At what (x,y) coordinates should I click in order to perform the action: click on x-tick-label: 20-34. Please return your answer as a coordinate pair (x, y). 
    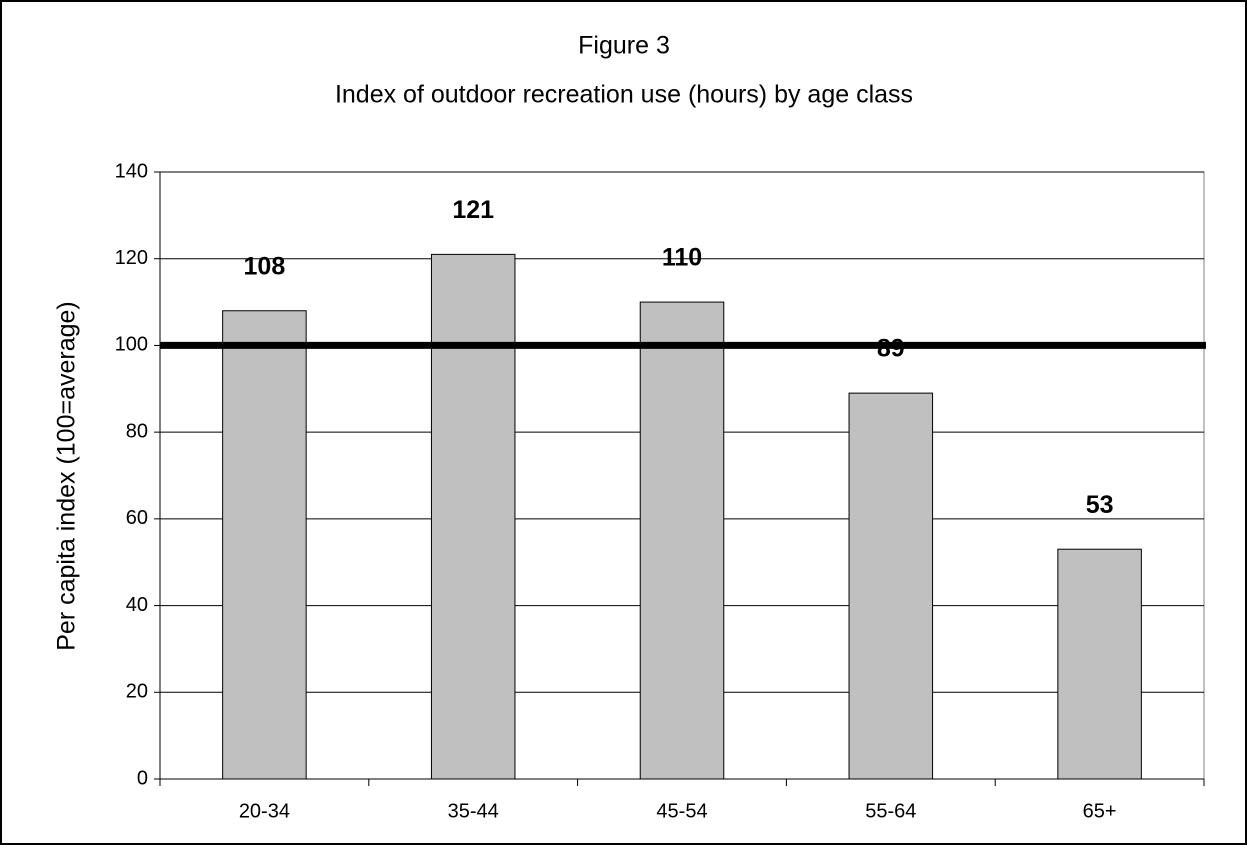
    Looking at the image, I should click on (264, 811).